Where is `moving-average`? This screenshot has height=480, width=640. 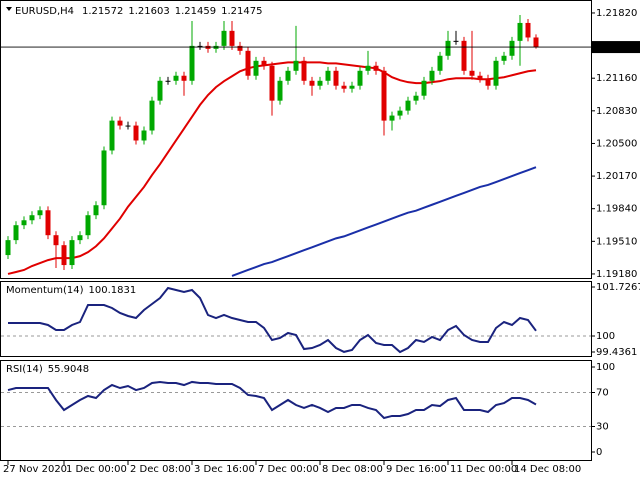 moving-average is located at coordinates (384, 221).